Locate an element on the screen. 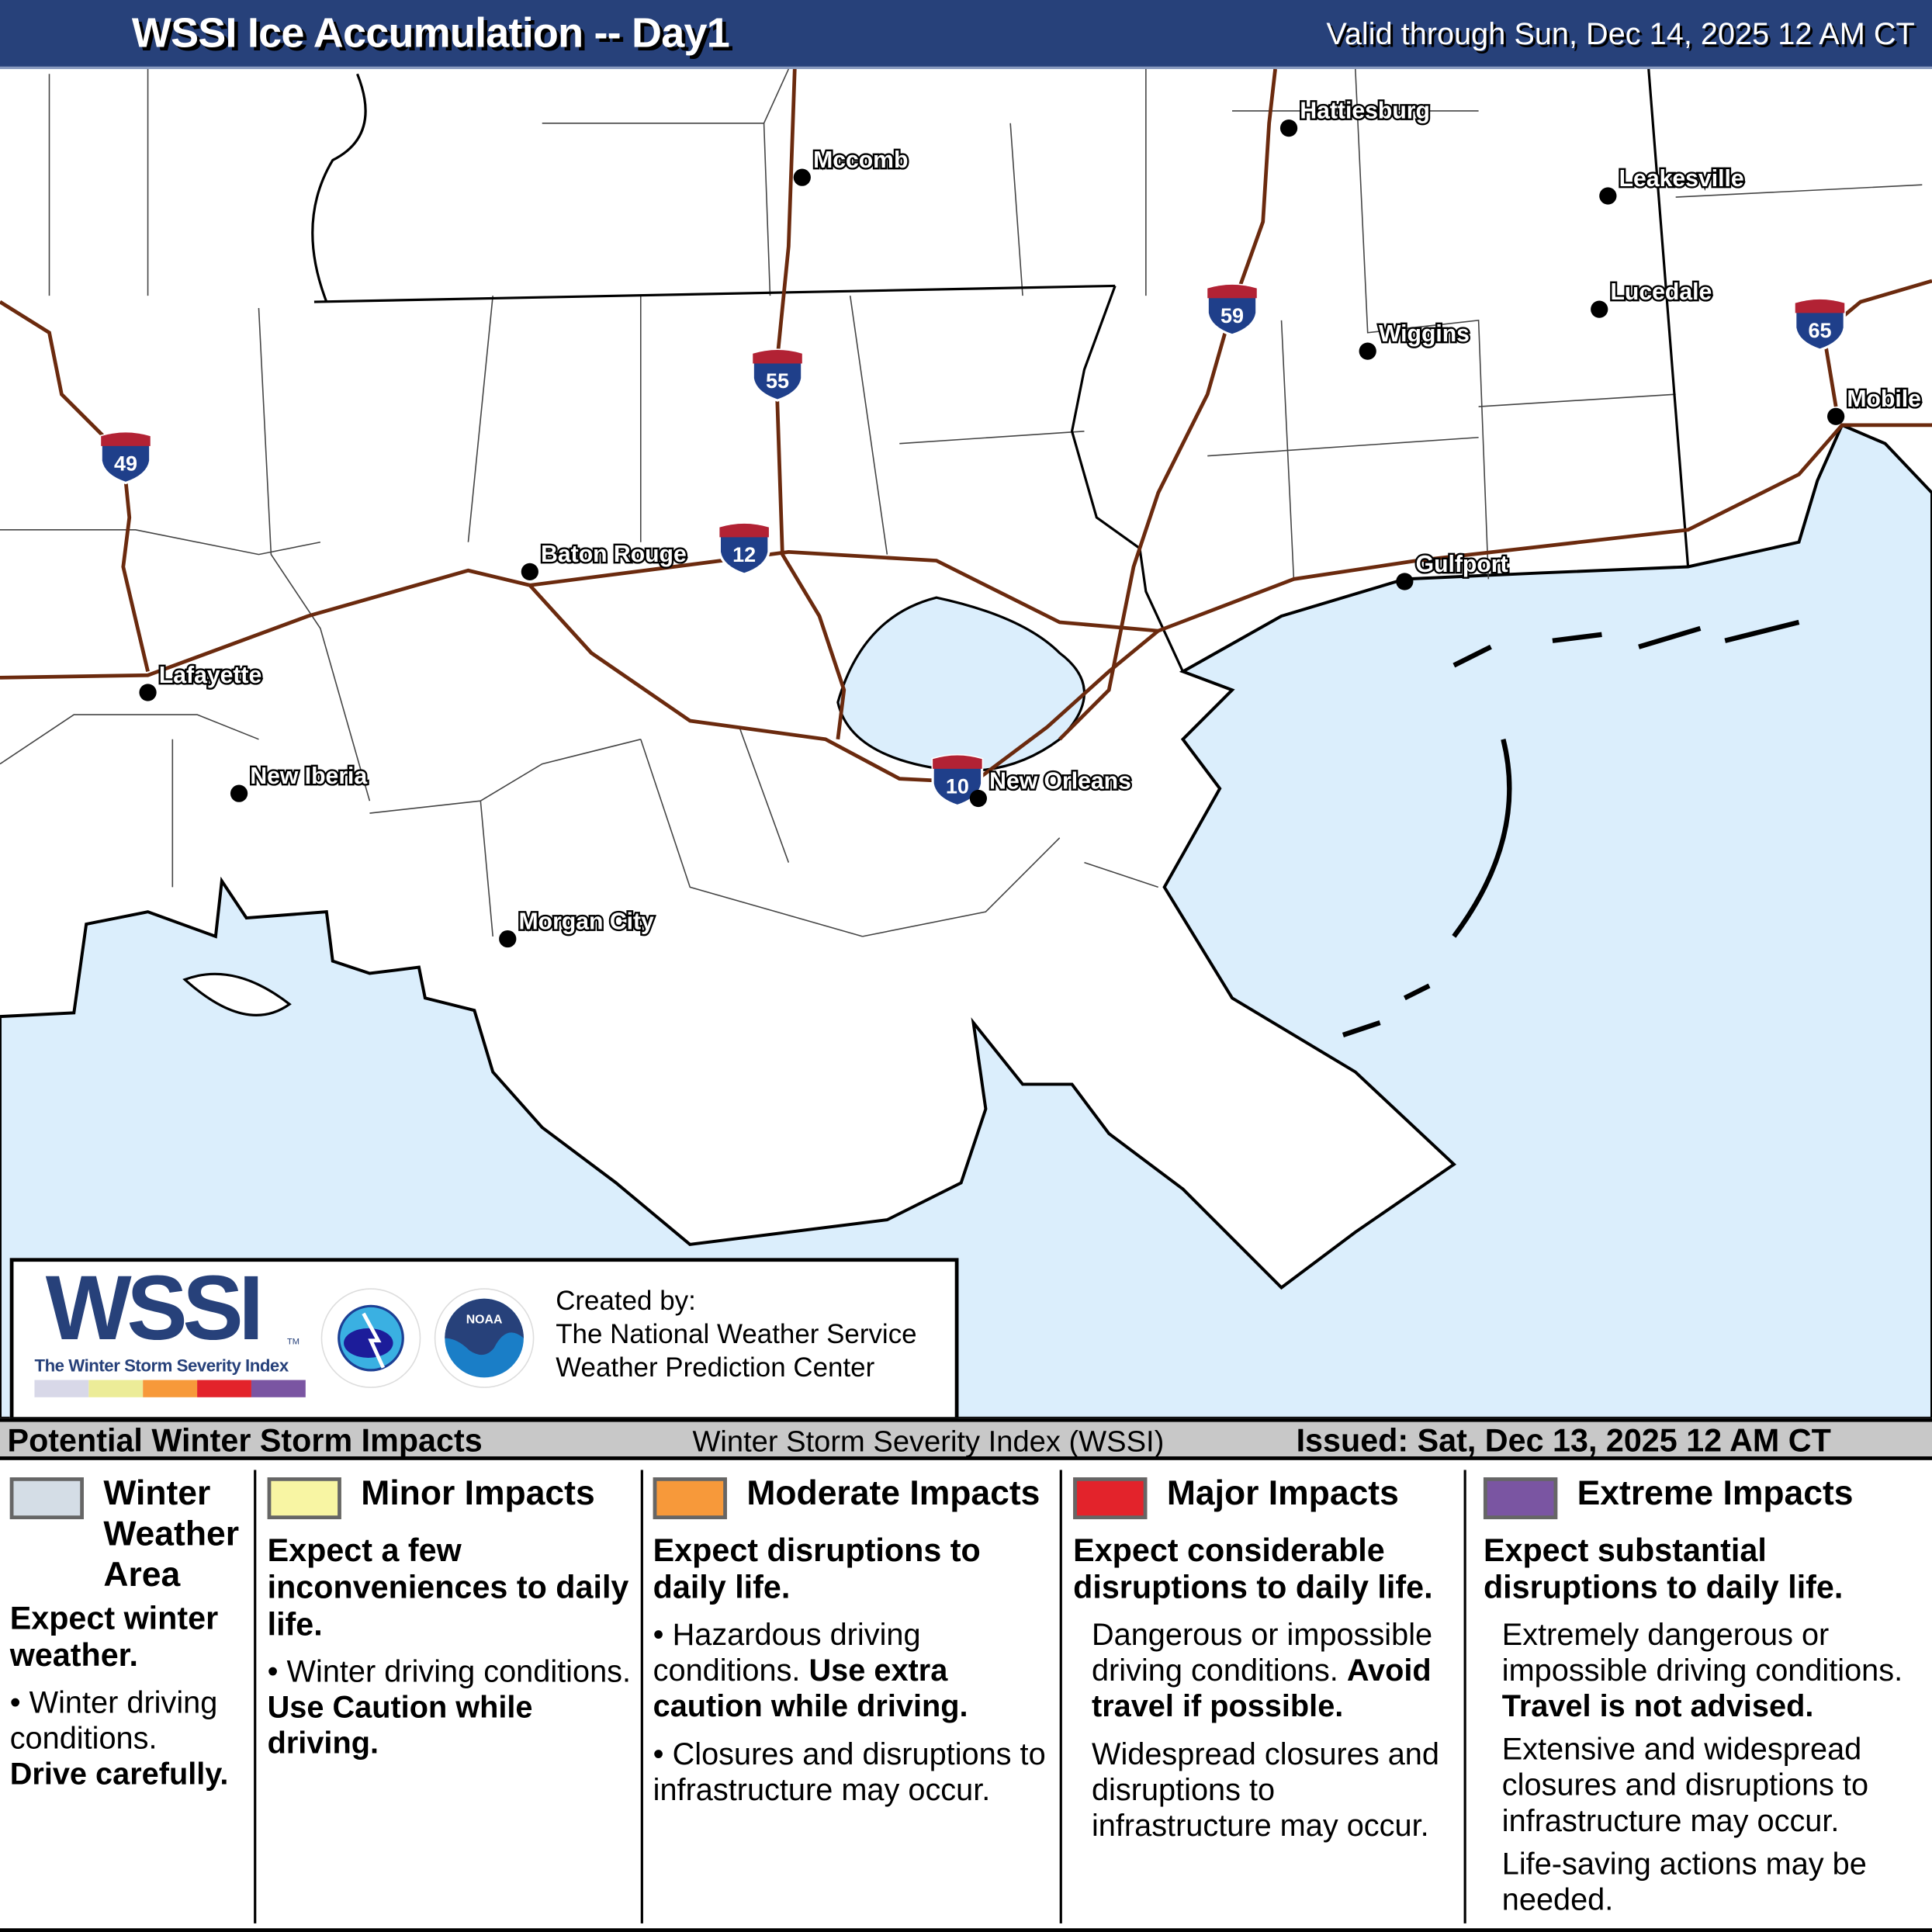 This screenshot has height=1932, width=1932. interstate-number: 49 is located at coordinates (125, 464).